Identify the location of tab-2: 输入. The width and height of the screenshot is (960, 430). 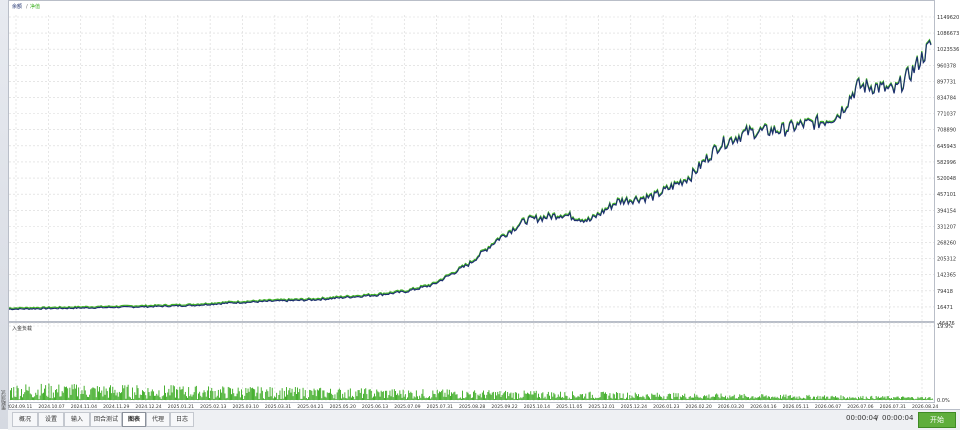
(77, 419).